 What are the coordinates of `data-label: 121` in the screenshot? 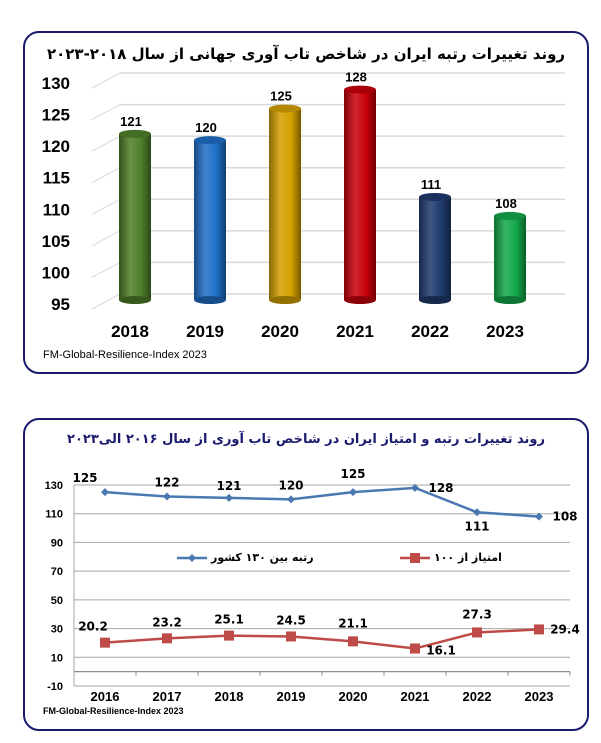 It's located at (228, 486).